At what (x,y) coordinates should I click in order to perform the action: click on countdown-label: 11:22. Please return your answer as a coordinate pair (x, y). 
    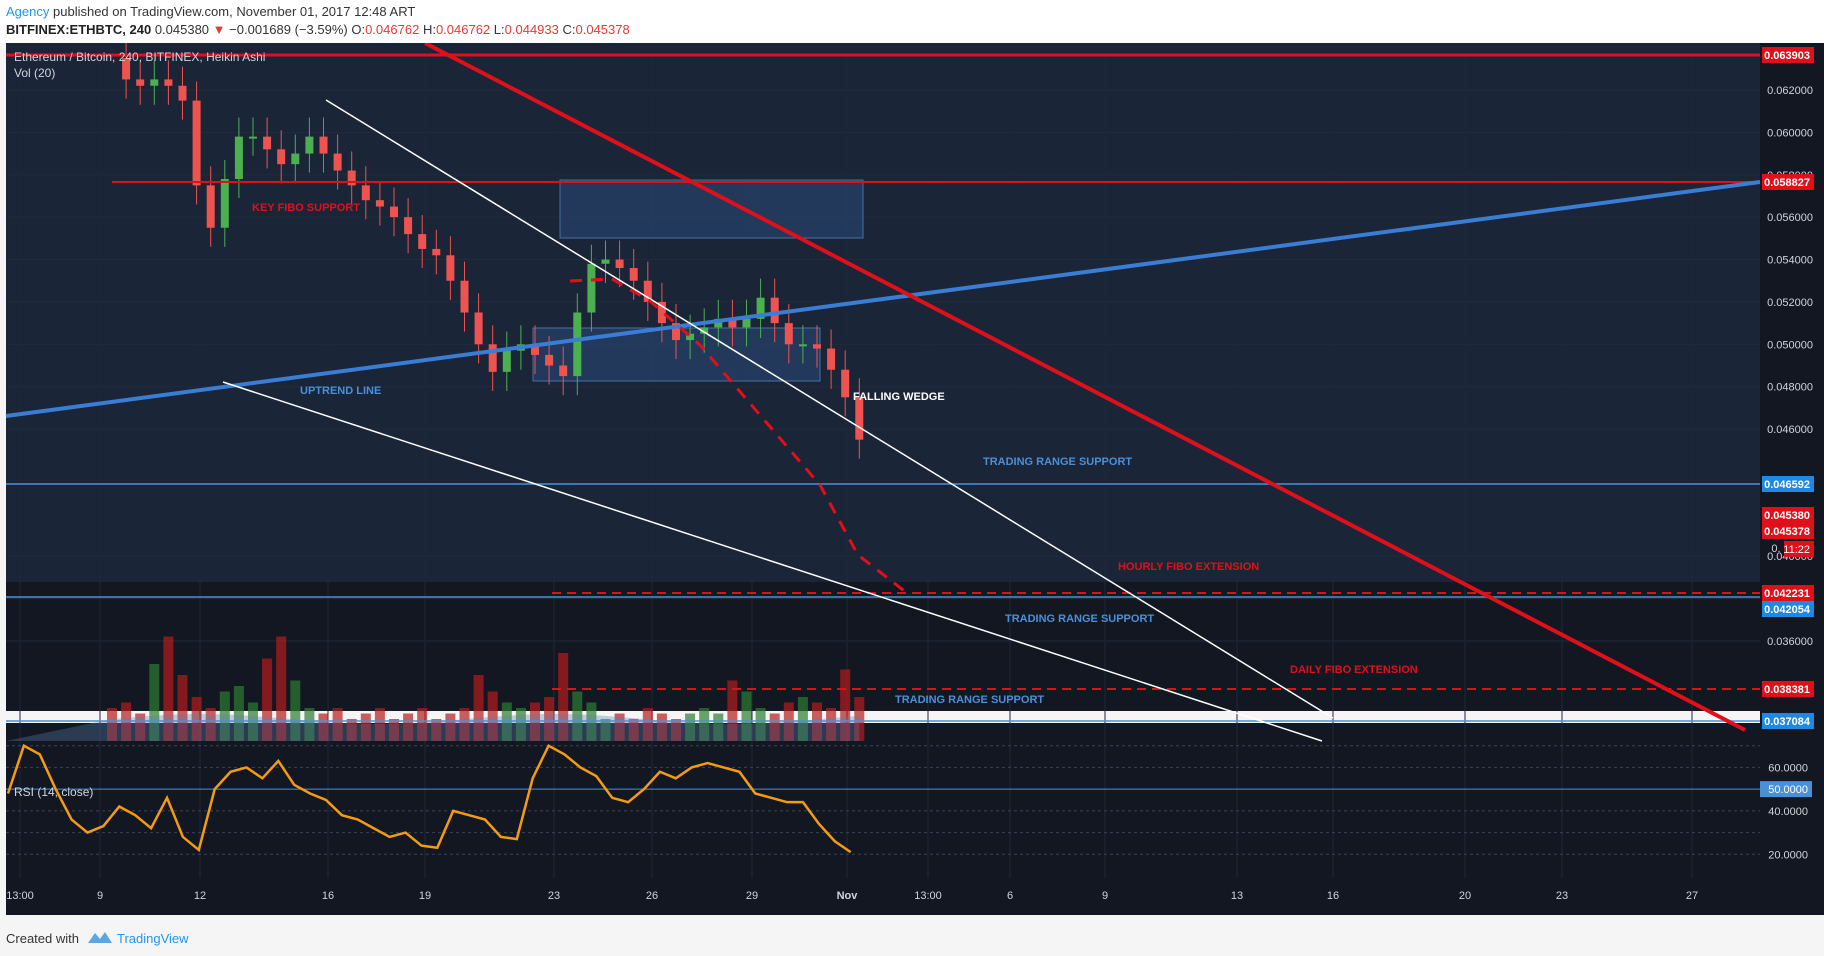
    Looking at the image, I should click on (1796, 550).